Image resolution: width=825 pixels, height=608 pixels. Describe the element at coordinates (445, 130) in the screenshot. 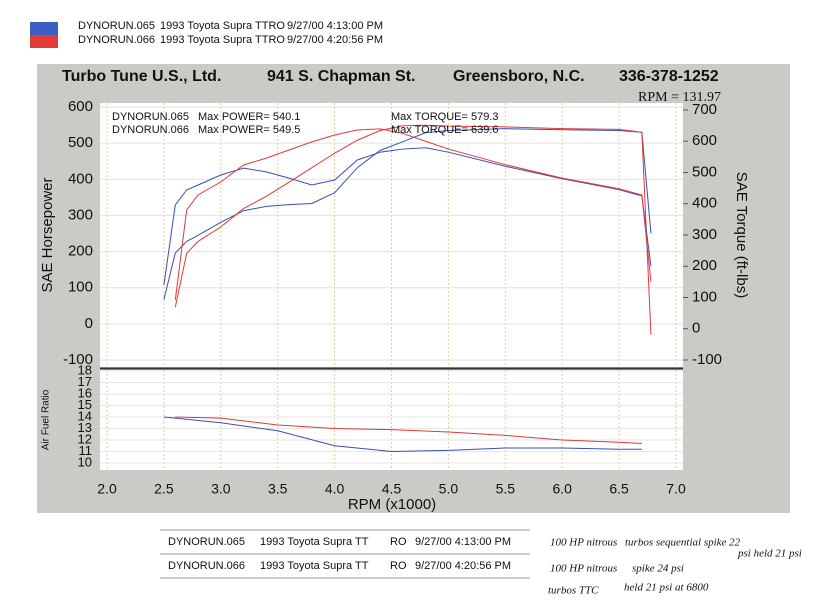

I see `legend-entry: Max TORQUE= 639.6` at that location.